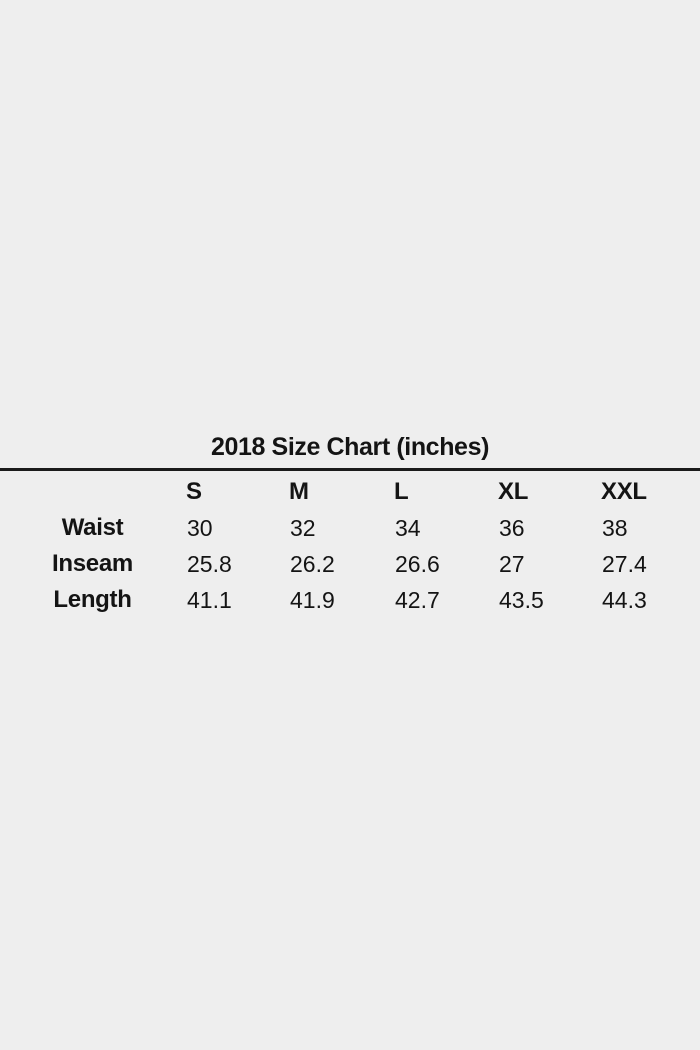 The height and width of the screenshot is (1050, 700). Describe the element at coordinates (624, 491) in the screenshot. I see `column-header-xxl: XXL` at that location.